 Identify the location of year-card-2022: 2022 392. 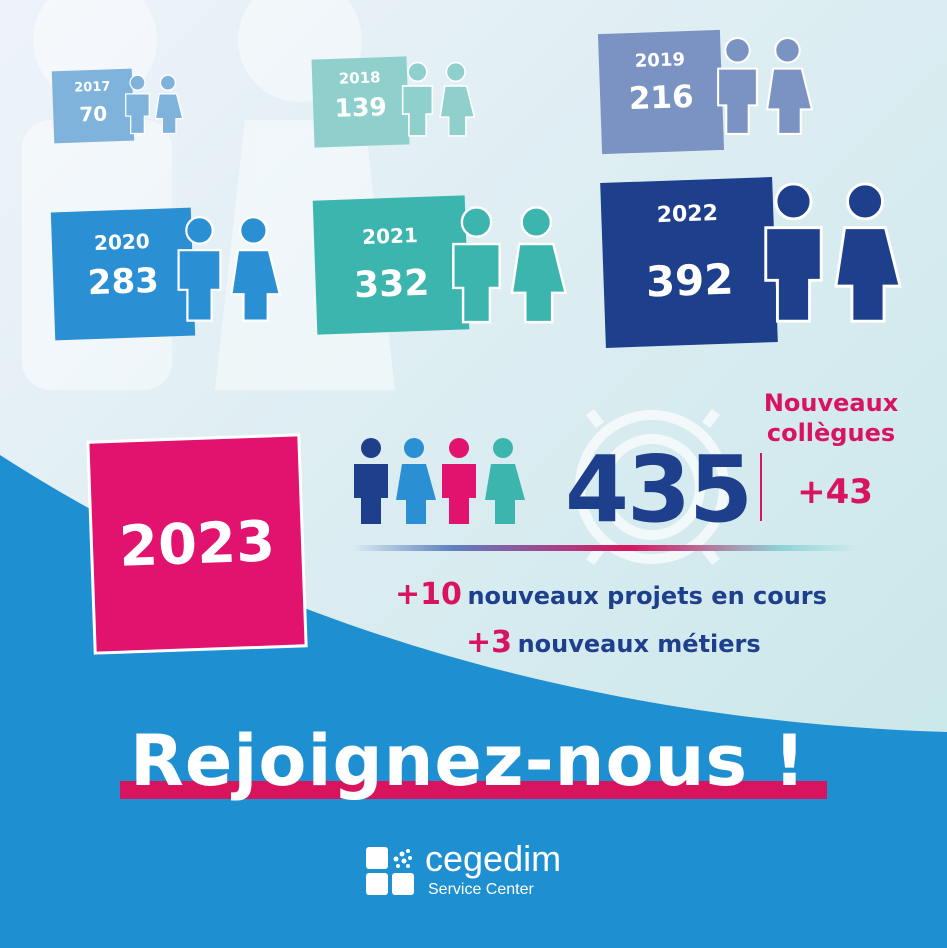
(689, 262).